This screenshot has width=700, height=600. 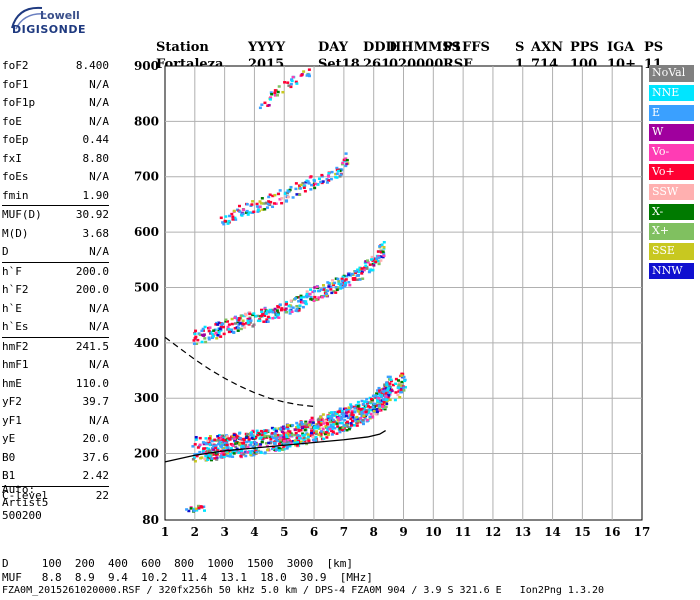 I want to click on param-row: hmF1 N/A, so click(x=55, y=365).